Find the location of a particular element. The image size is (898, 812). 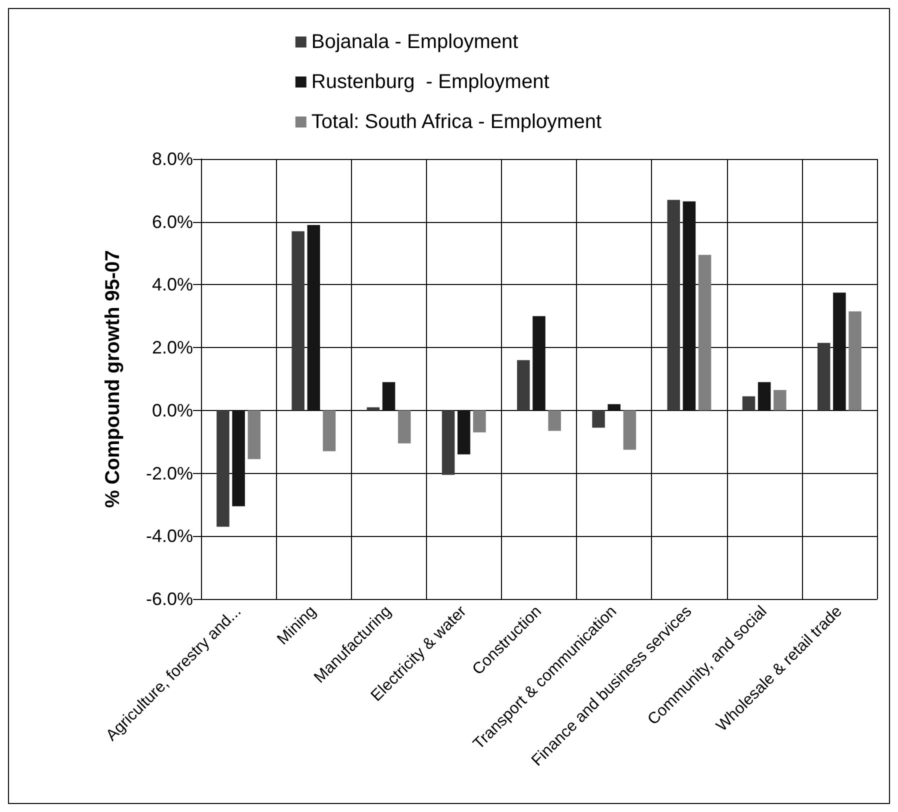

y-tick-label: -4.0% is located at coordinates (169, 536).